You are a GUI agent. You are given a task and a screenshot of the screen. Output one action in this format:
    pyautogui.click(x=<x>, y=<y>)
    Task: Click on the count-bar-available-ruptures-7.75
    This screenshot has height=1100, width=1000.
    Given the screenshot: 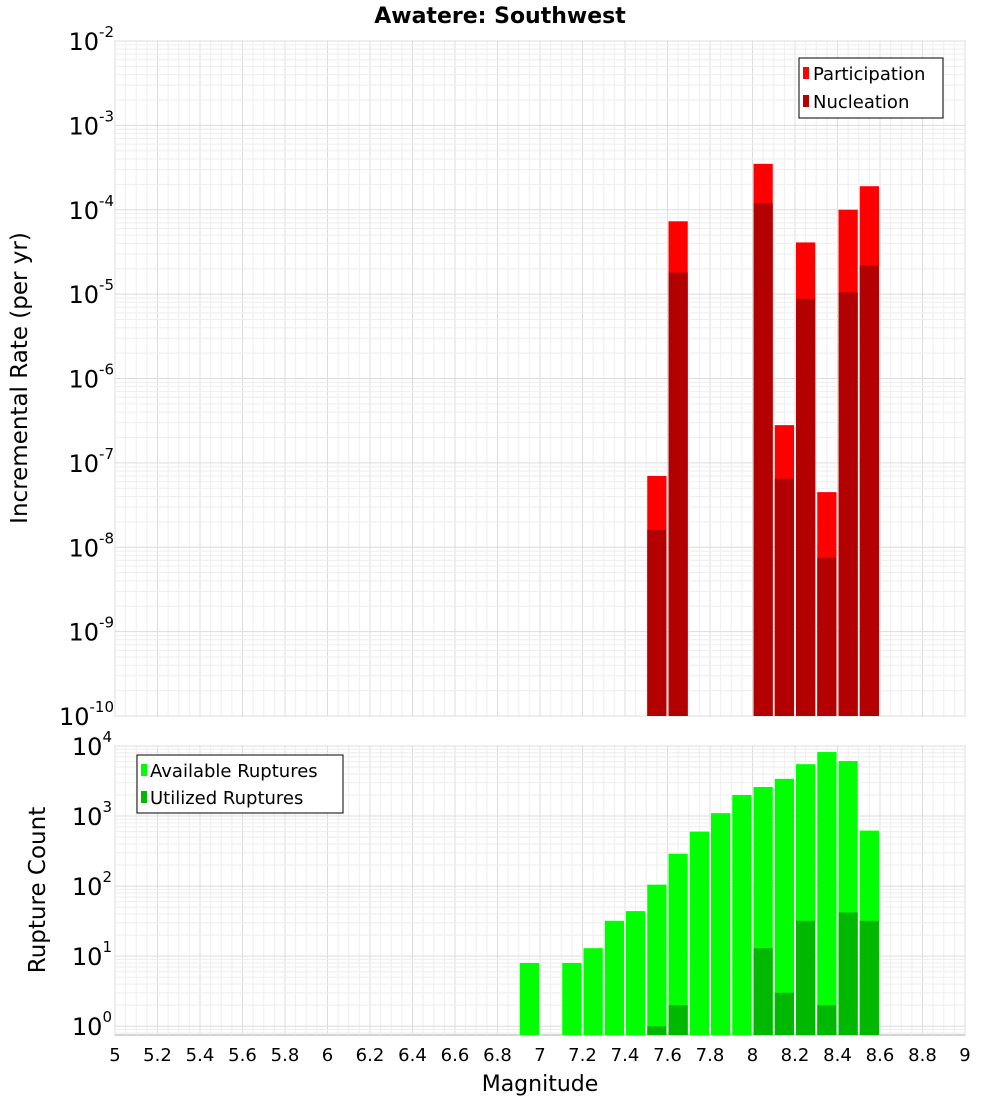 What is the action you would take?
    pyautogui.click(x=699, y=933)
    